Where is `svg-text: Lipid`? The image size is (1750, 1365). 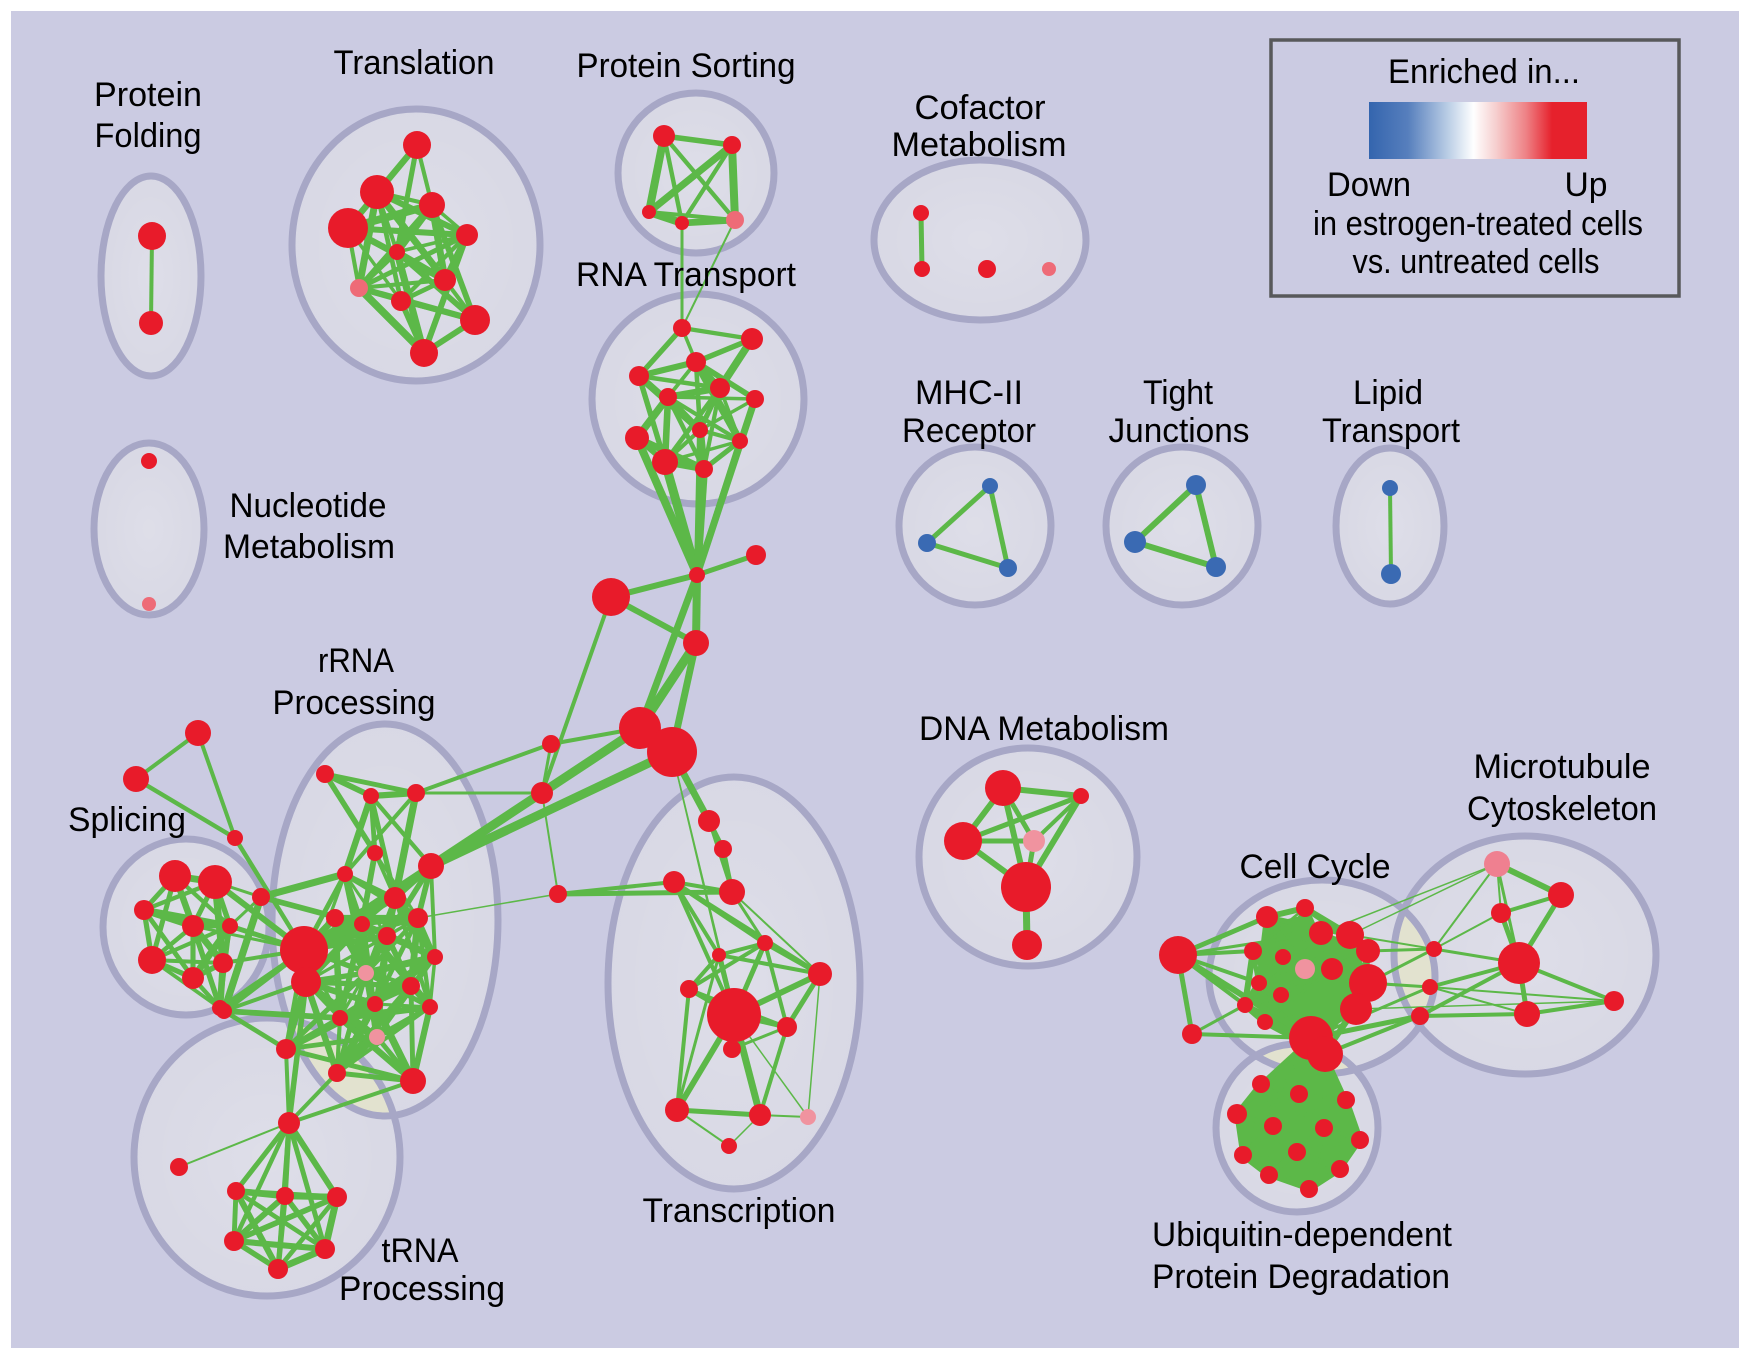
svg-text: Lipid is located at coordinates (1388, 393).